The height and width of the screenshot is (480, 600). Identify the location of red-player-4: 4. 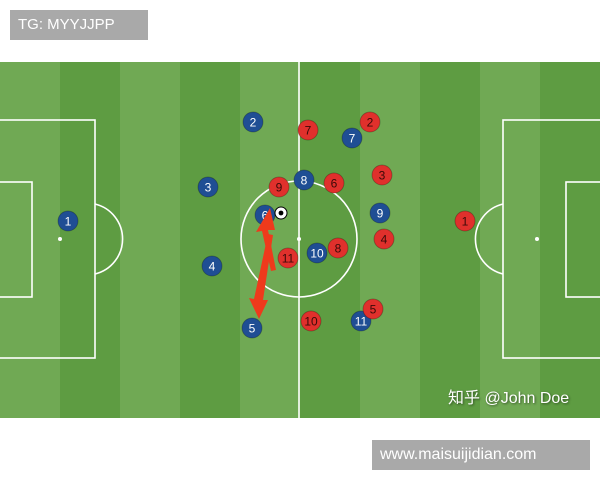
(384, 239).